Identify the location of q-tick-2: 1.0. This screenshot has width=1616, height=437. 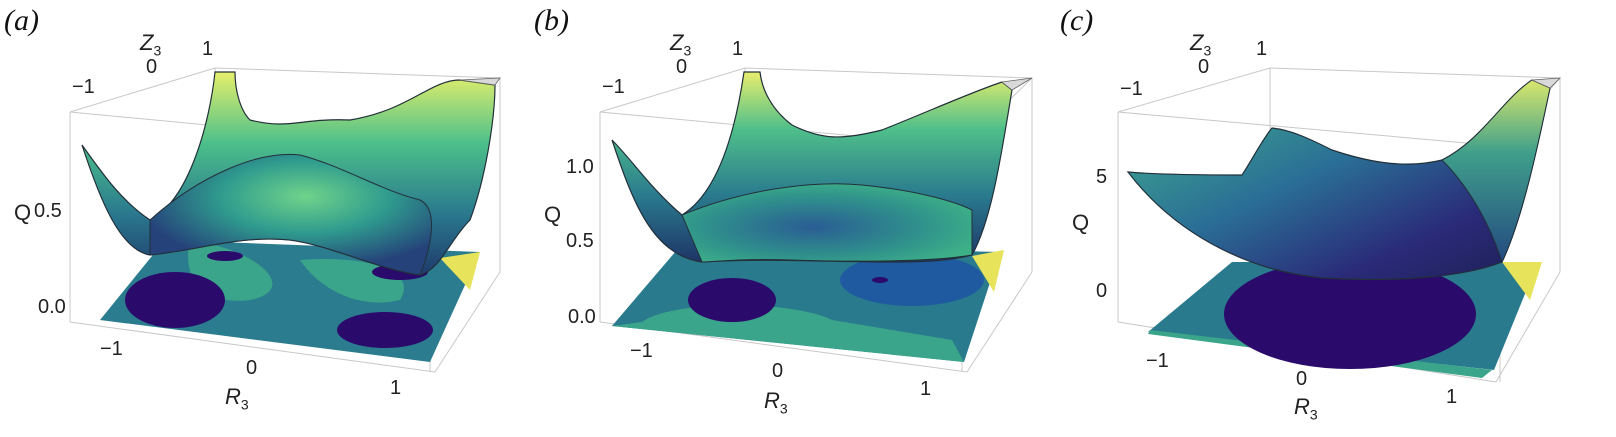
(580, 167).